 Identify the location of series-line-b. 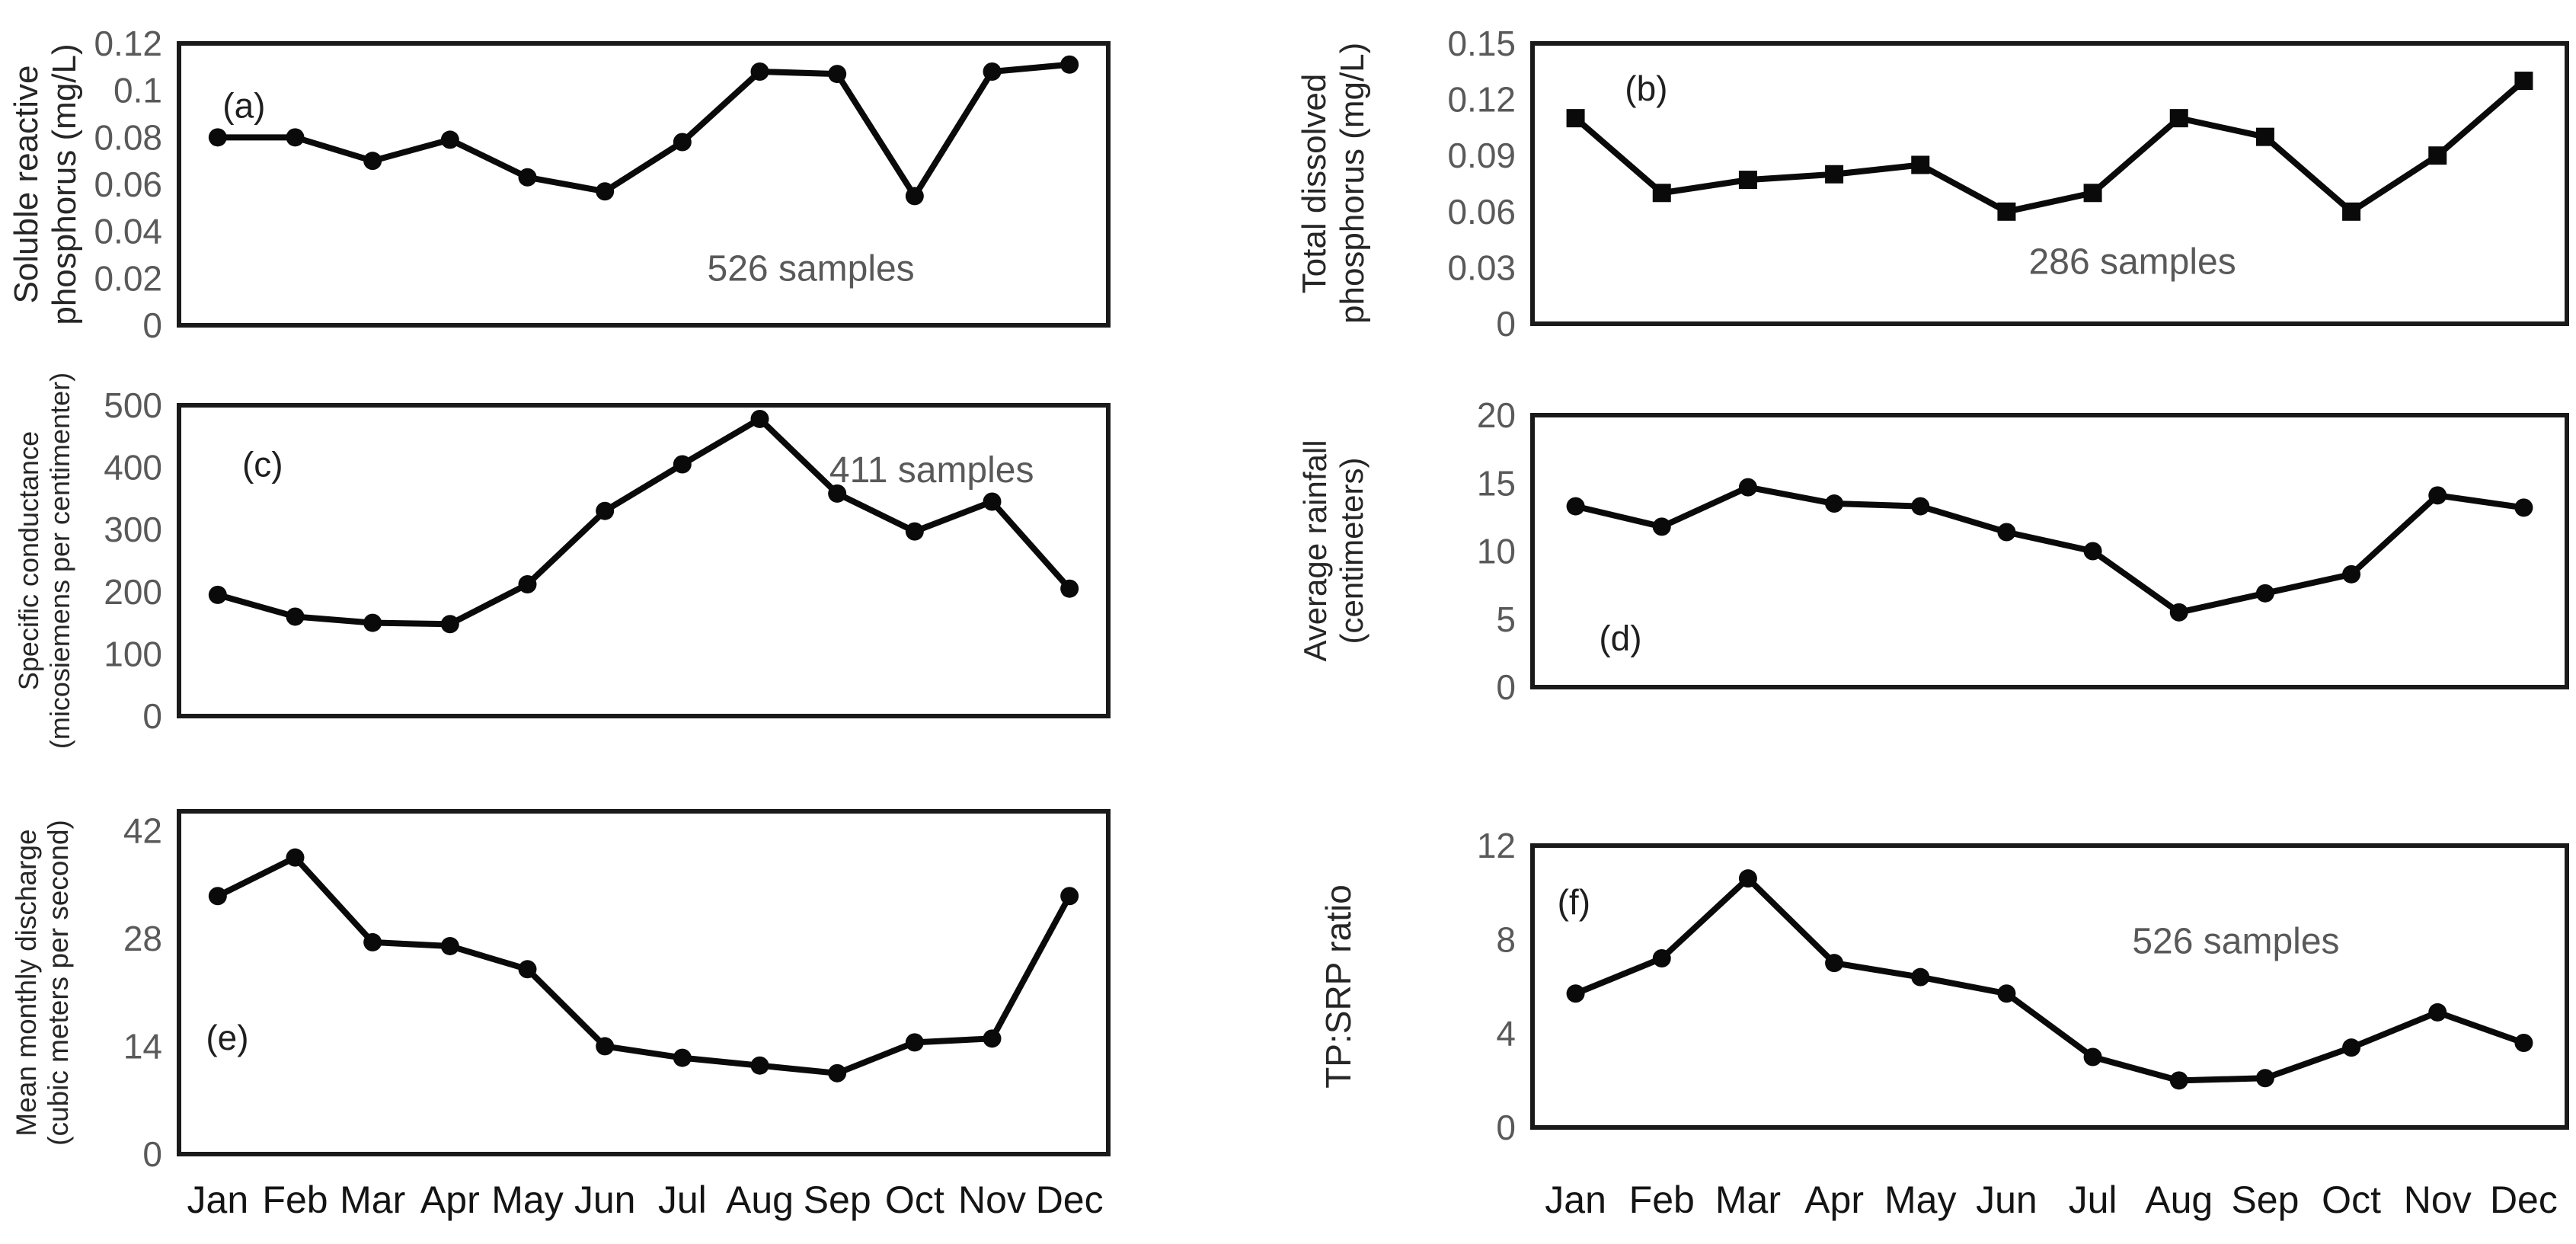
(2049, 146).